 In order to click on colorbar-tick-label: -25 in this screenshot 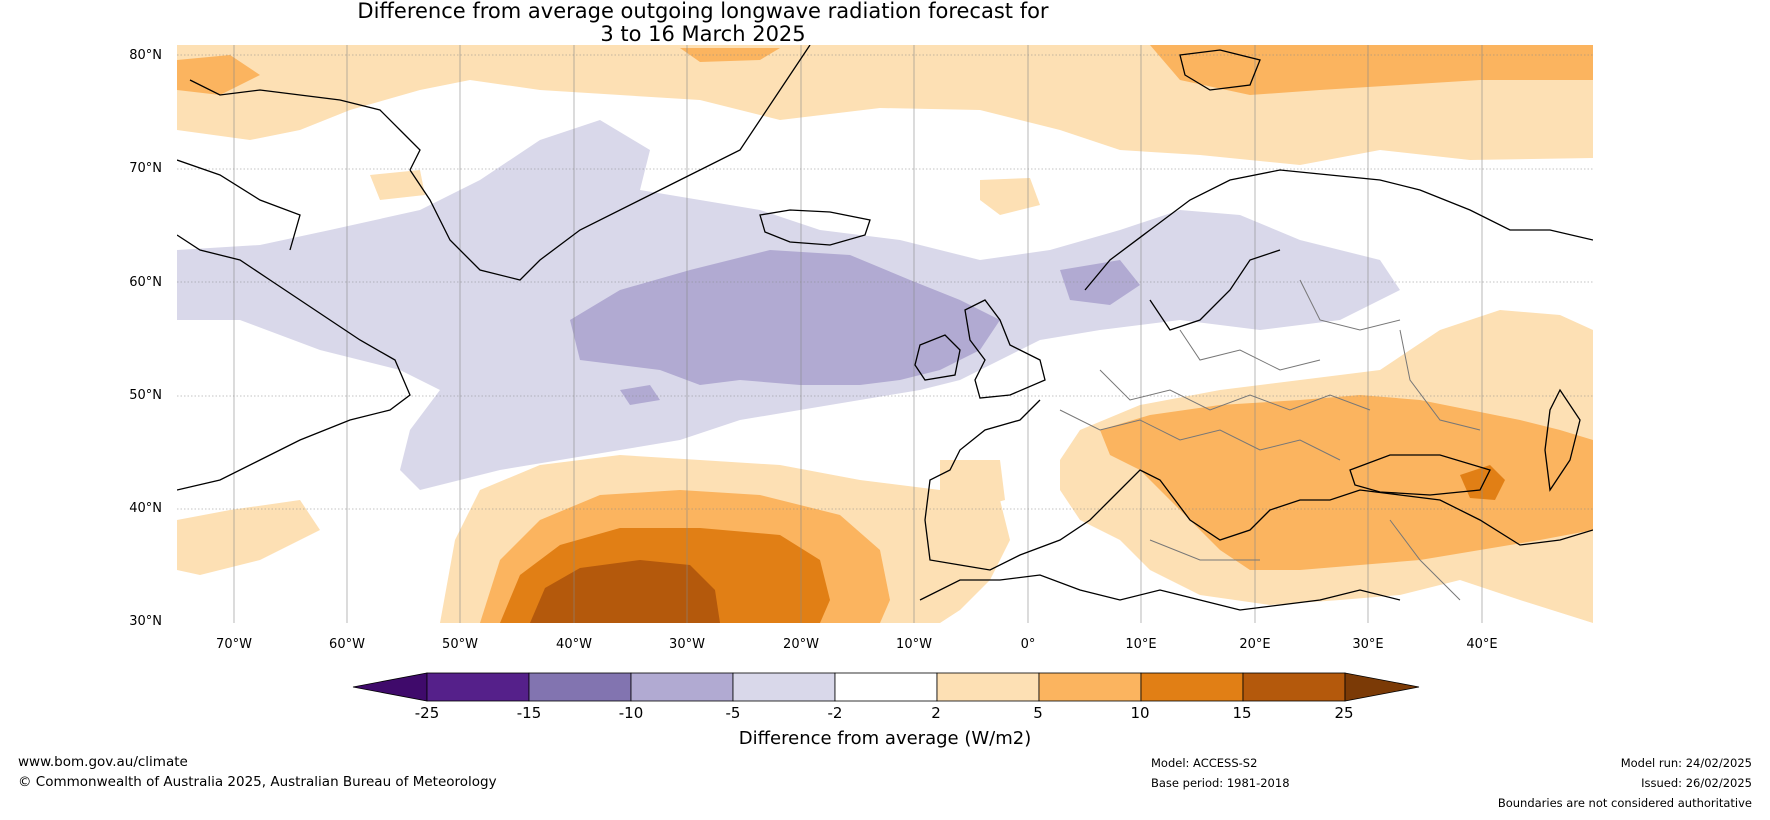, I will do `click(427, 713)`.